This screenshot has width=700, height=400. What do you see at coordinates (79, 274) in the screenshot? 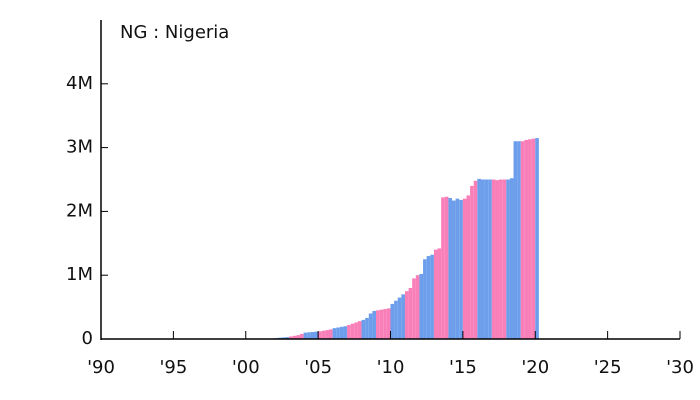
I see `y-tick-label: 1M` at bounding box center [79, 274].